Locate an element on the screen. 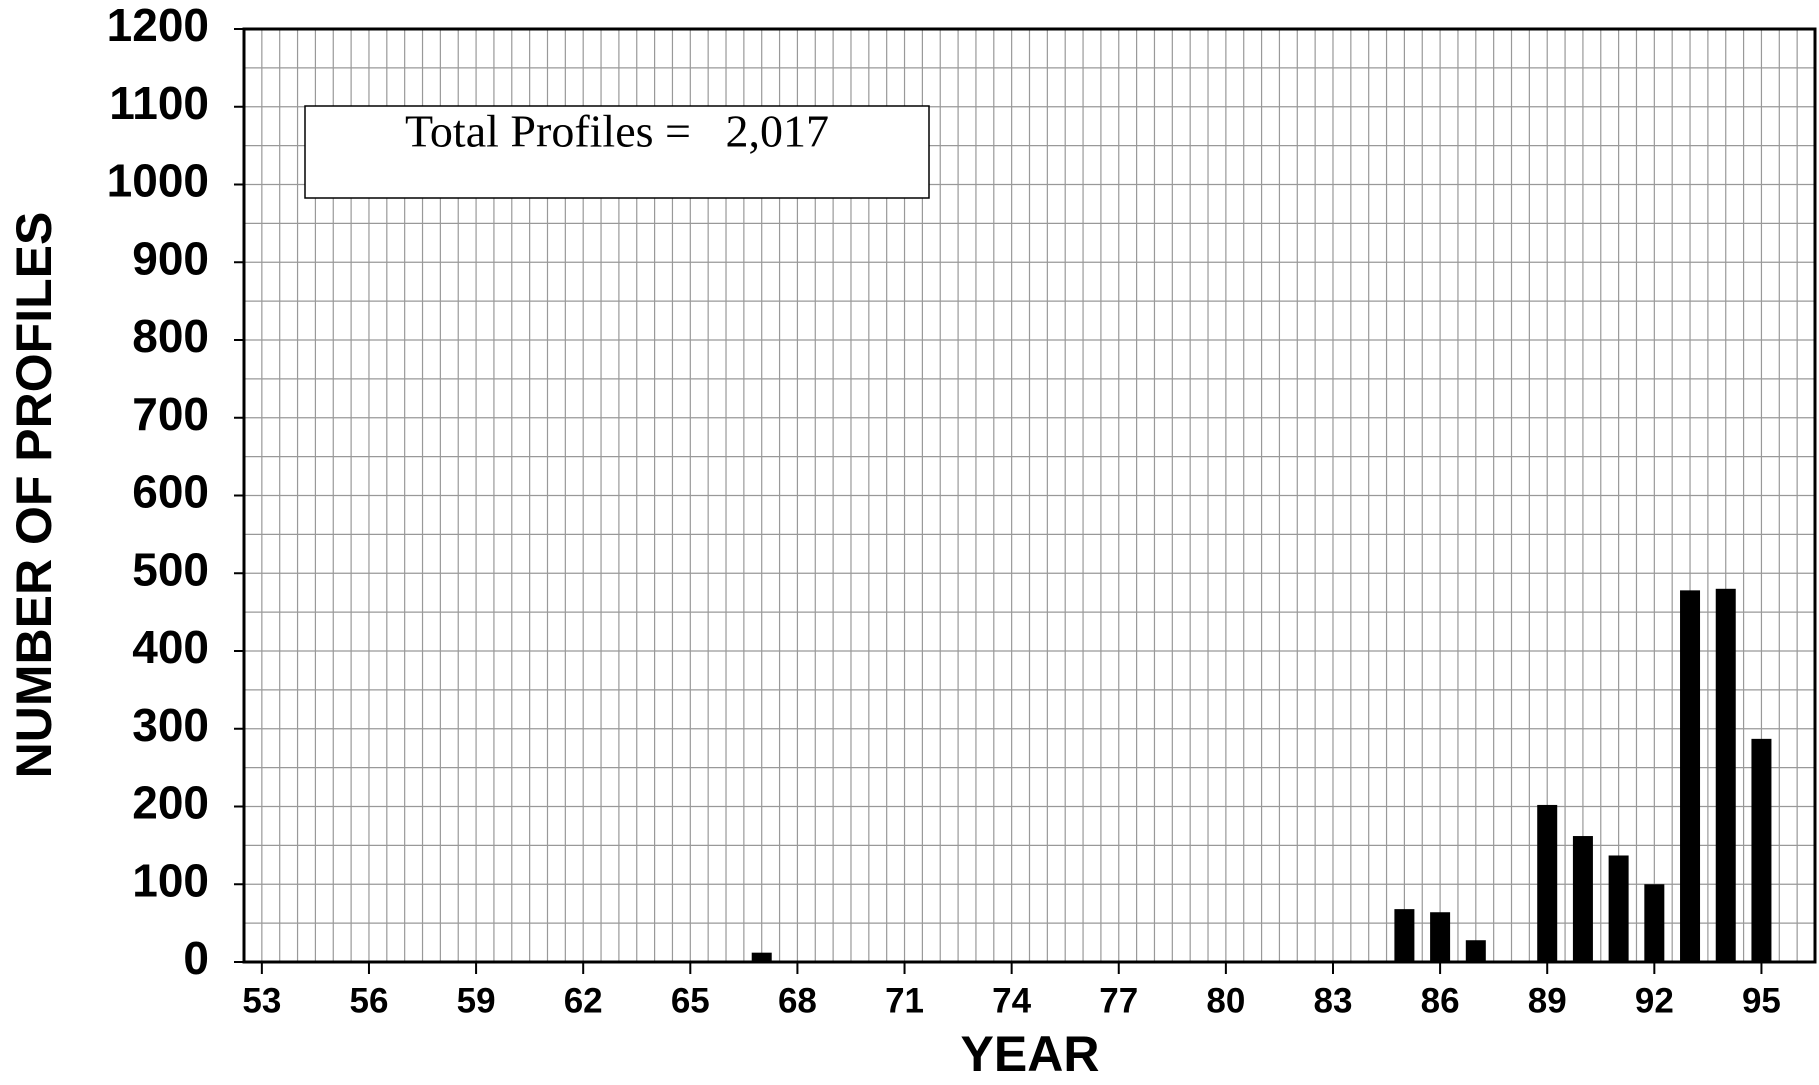 This screenshot has width=1819, height=1085. annotation-box is located at coordinates (617, 152).